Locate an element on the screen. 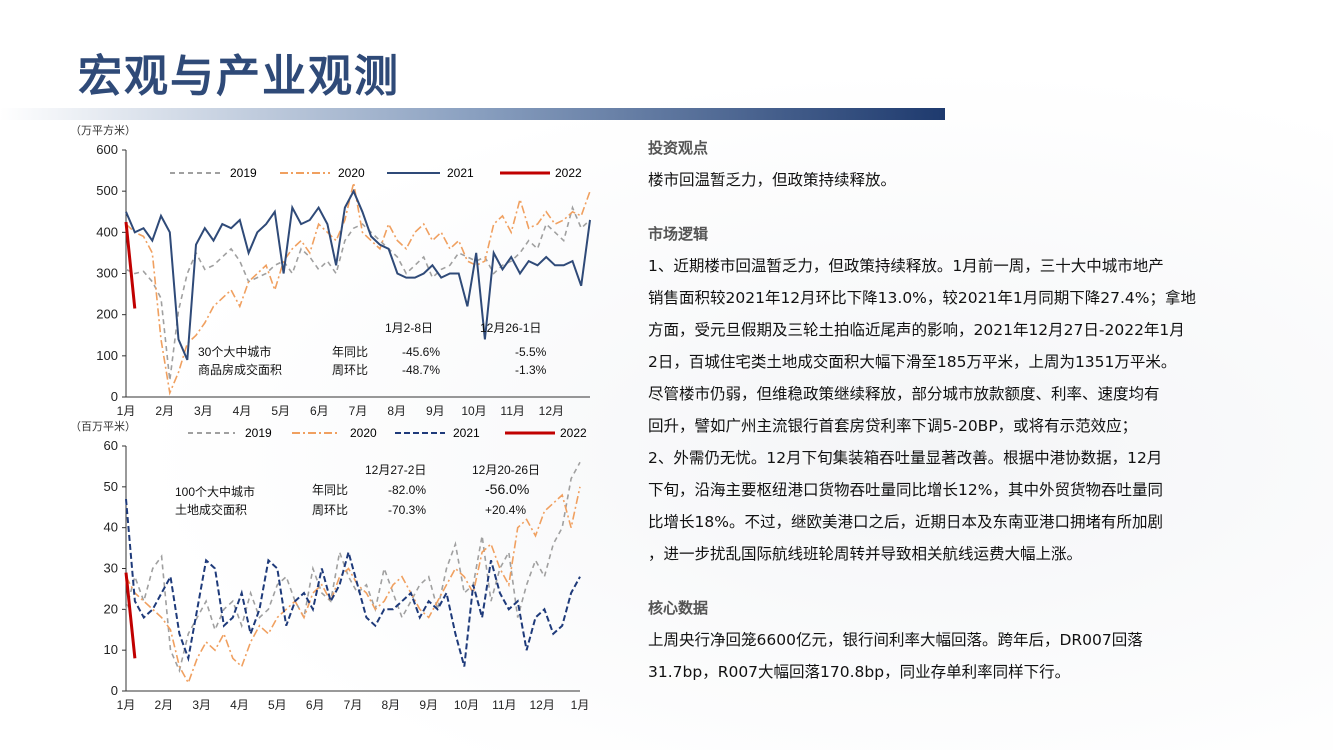  ann1-row1-label: 年同比 is located at coordinates (350, 352).